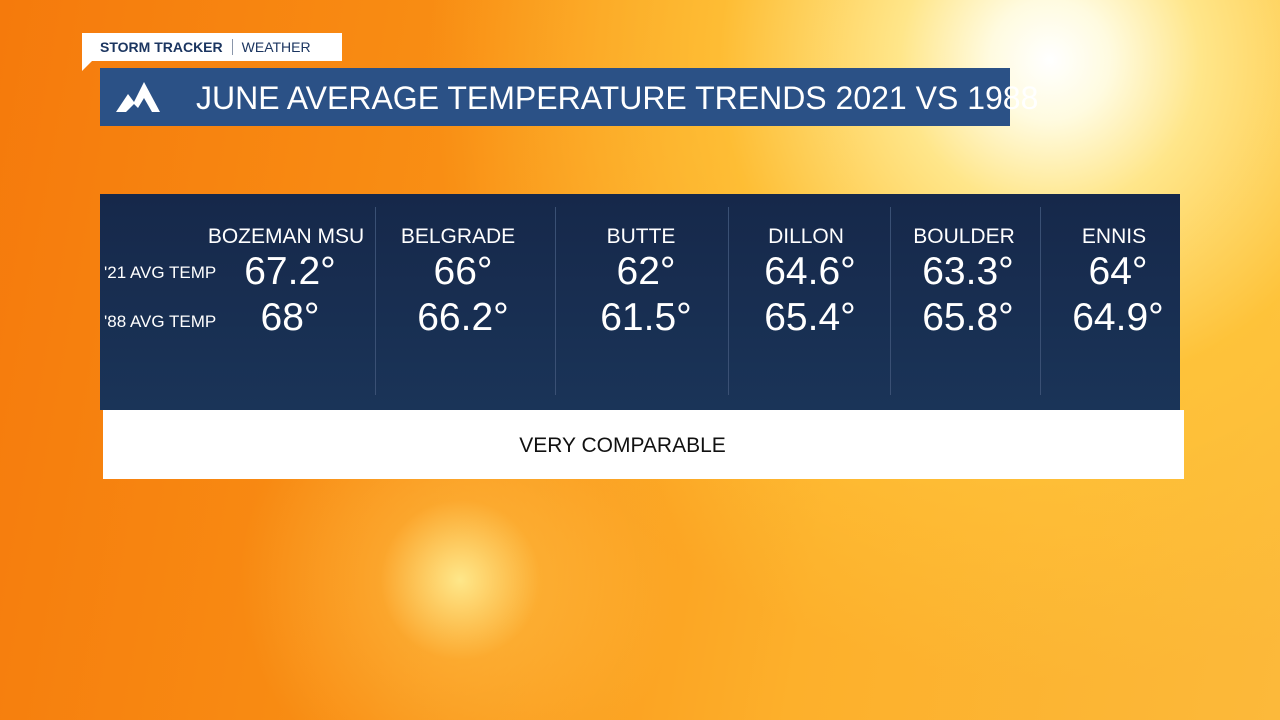 The image size is (1280, 720). I want to click on brand-tail, so click(87, 66).